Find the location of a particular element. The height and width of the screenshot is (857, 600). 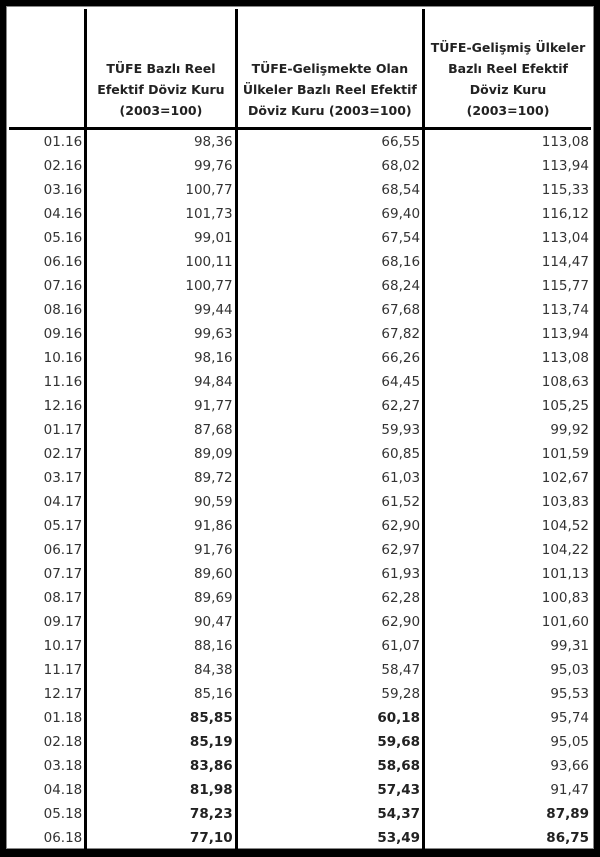

cpi-developing-reer-cell: 53,49 is located at coordinates (330, 838).